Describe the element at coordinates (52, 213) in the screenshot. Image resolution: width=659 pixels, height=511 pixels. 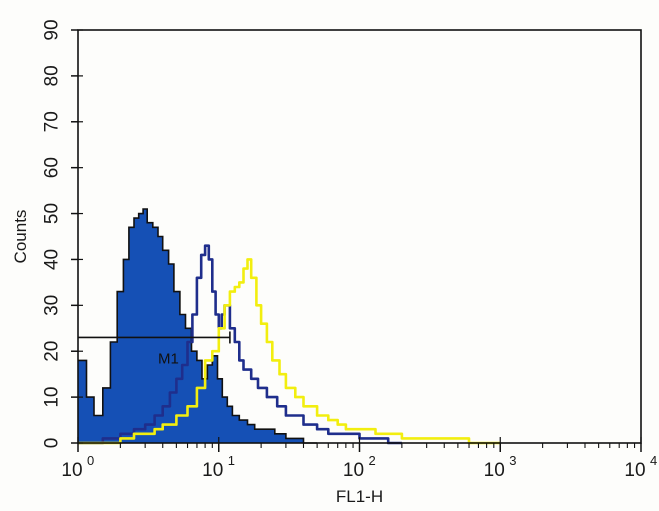
I see `y-tick-label: 50` at that location.